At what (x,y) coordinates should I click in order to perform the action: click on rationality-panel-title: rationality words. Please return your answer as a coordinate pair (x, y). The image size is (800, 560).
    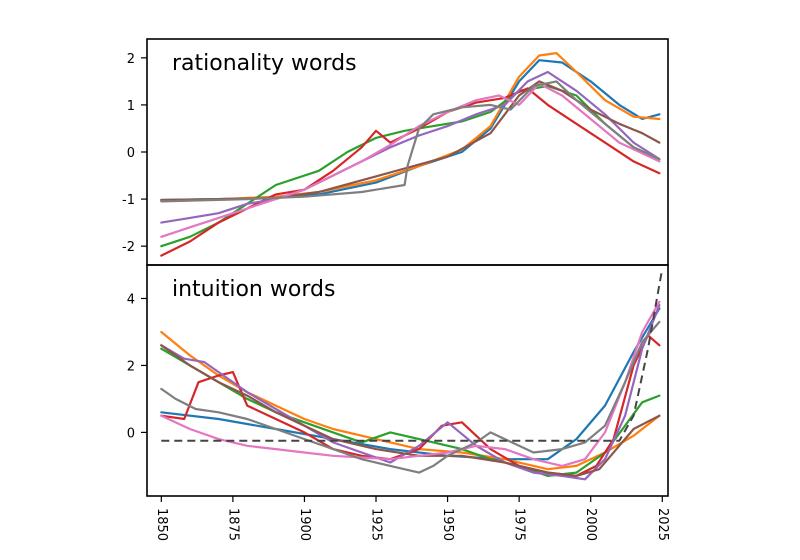
    Looking at the image, I should click on (264, 63).